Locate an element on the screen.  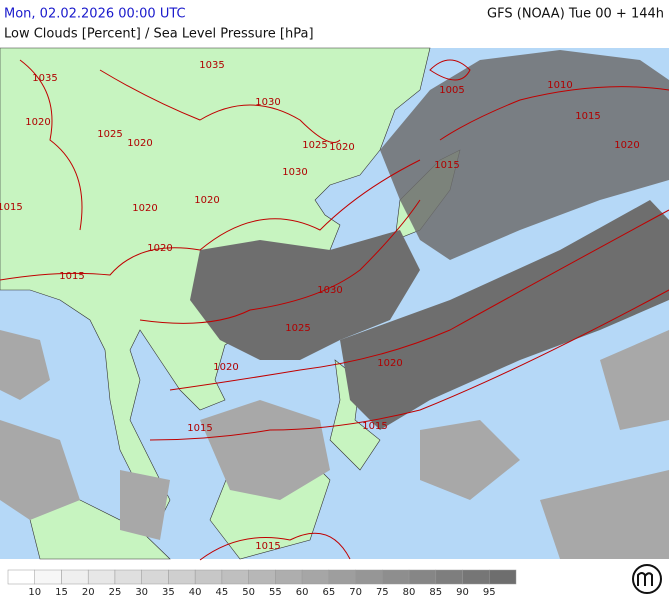
legend-tick: 75 is located at coordinates (382, 592).